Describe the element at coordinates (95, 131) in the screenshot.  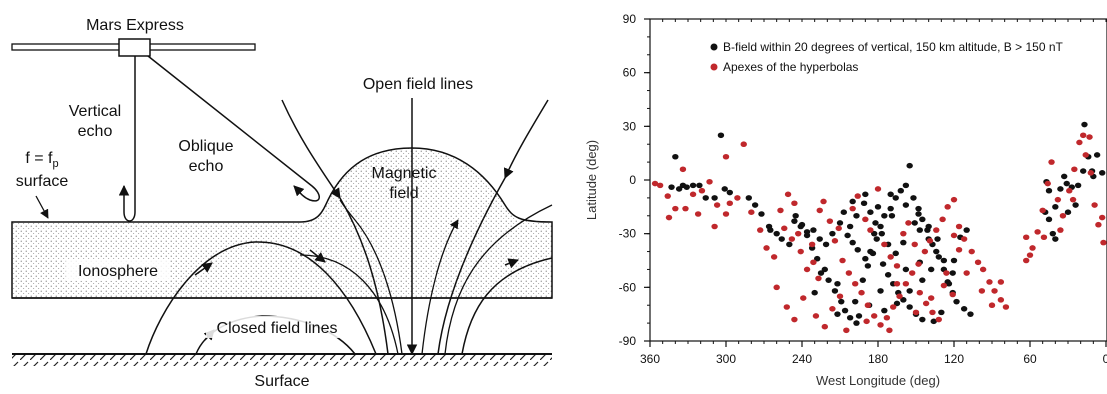
I see `vertical-echo-label-2: echo` at that location.